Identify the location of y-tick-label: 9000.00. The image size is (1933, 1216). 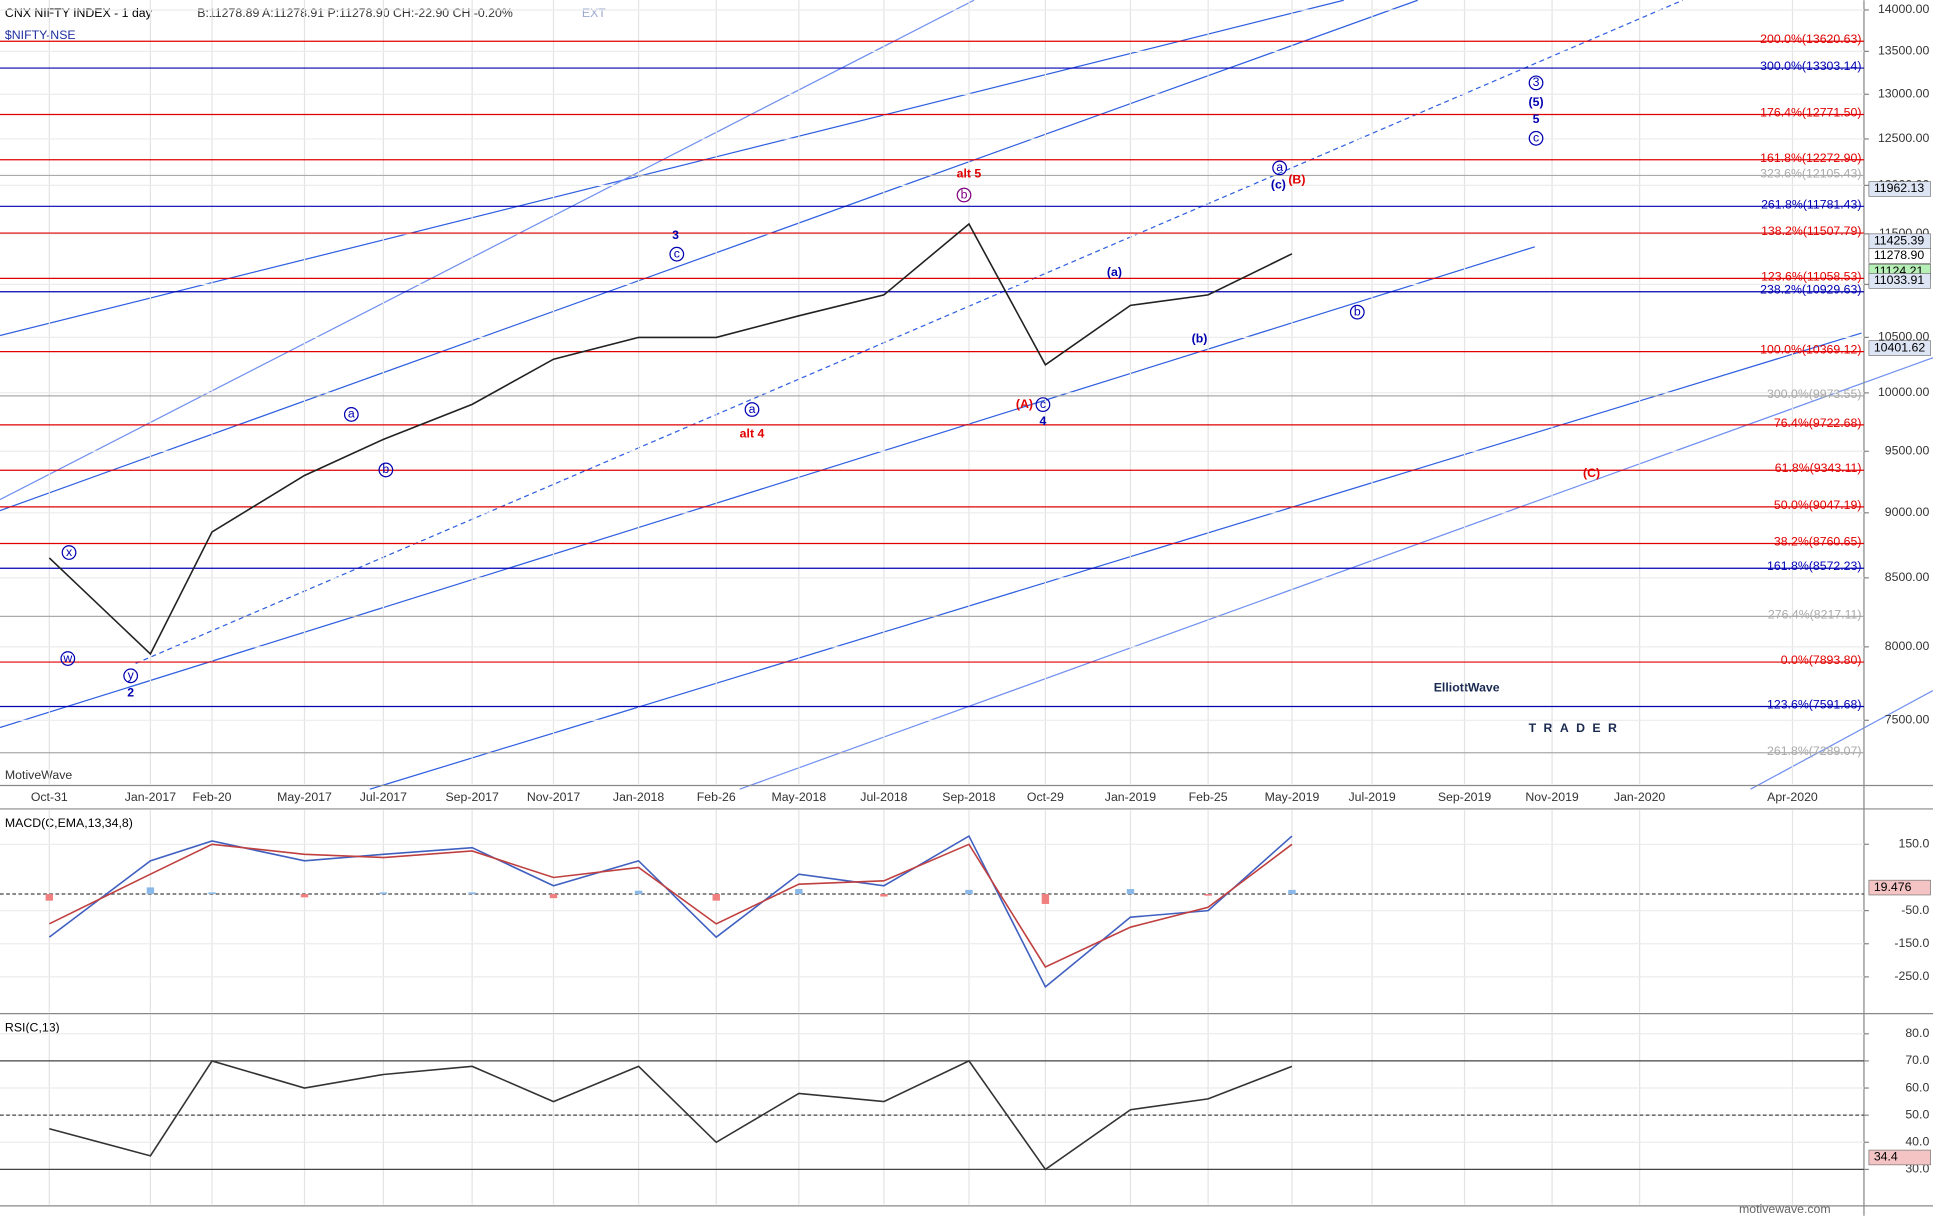
(1907, 512).